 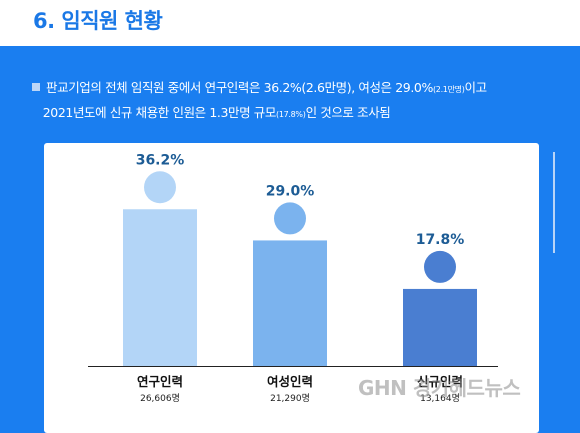 I want to click on description-line2-text: 2021년도에 신규 채용한 인원은 1.3만명 규모, so click(x=159, y=112).